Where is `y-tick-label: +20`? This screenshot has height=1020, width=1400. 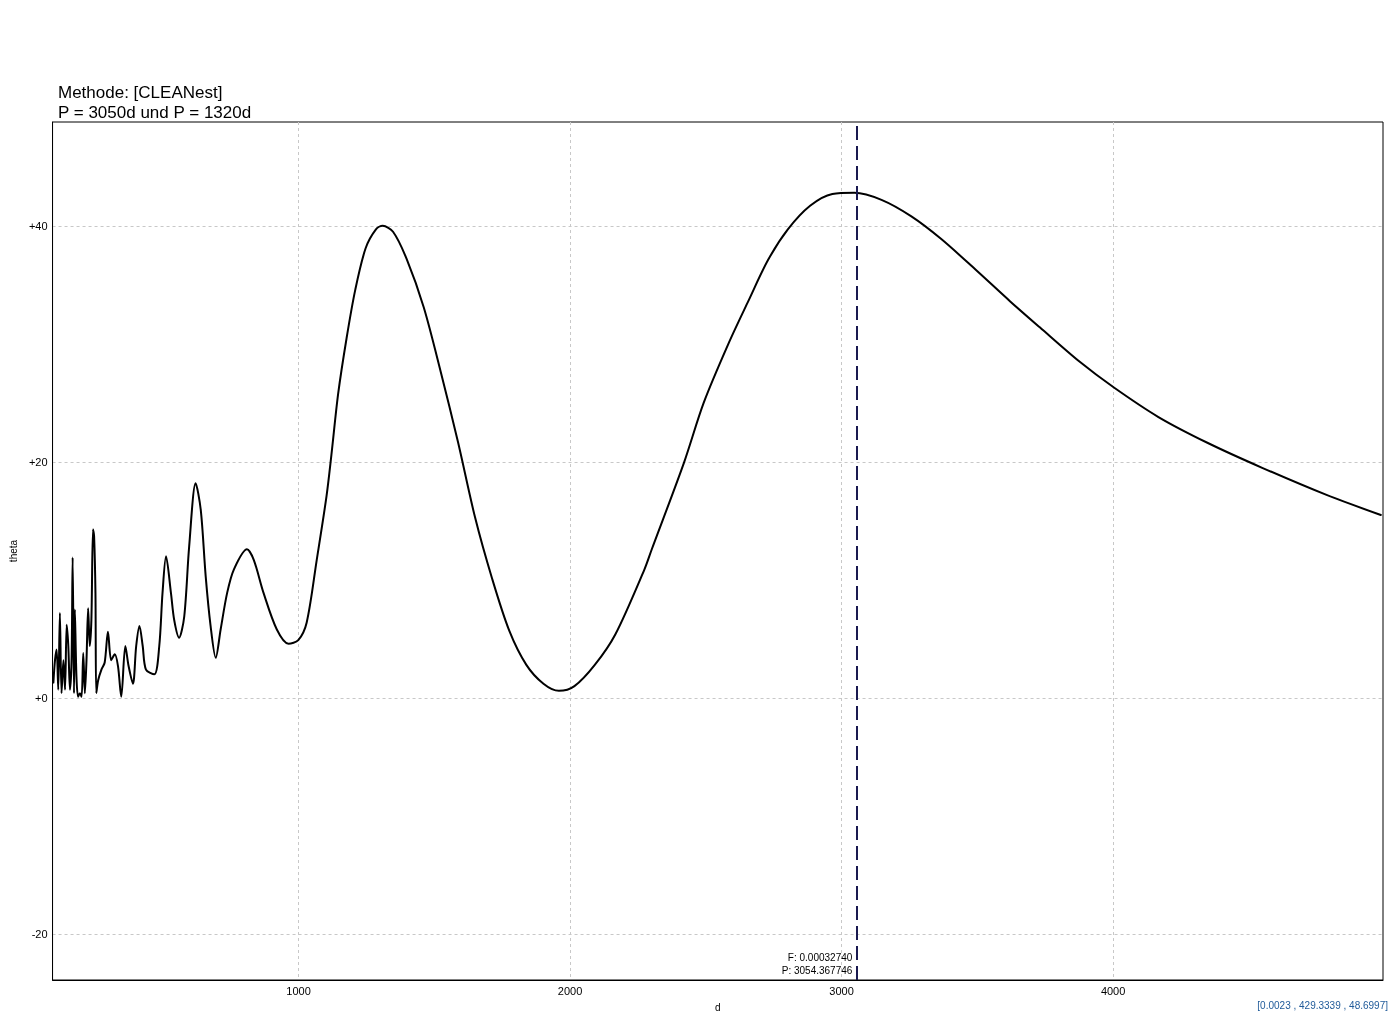
y-tick-label: +20 is located at coordinates (38, 461).